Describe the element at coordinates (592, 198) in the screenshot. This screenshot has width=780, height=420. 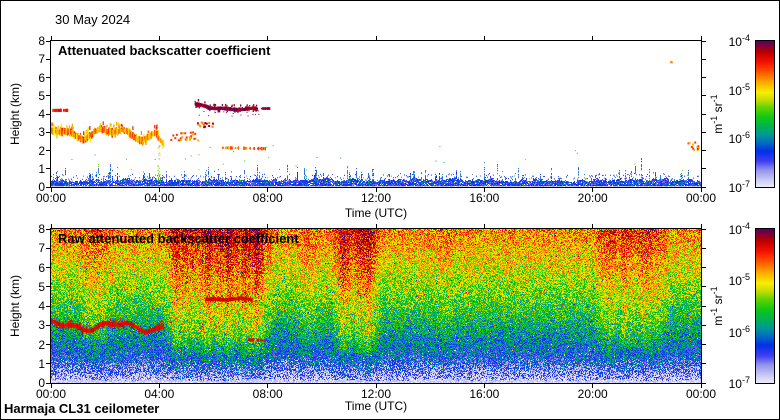
I see `x-tick-label: 20:00` at that location.